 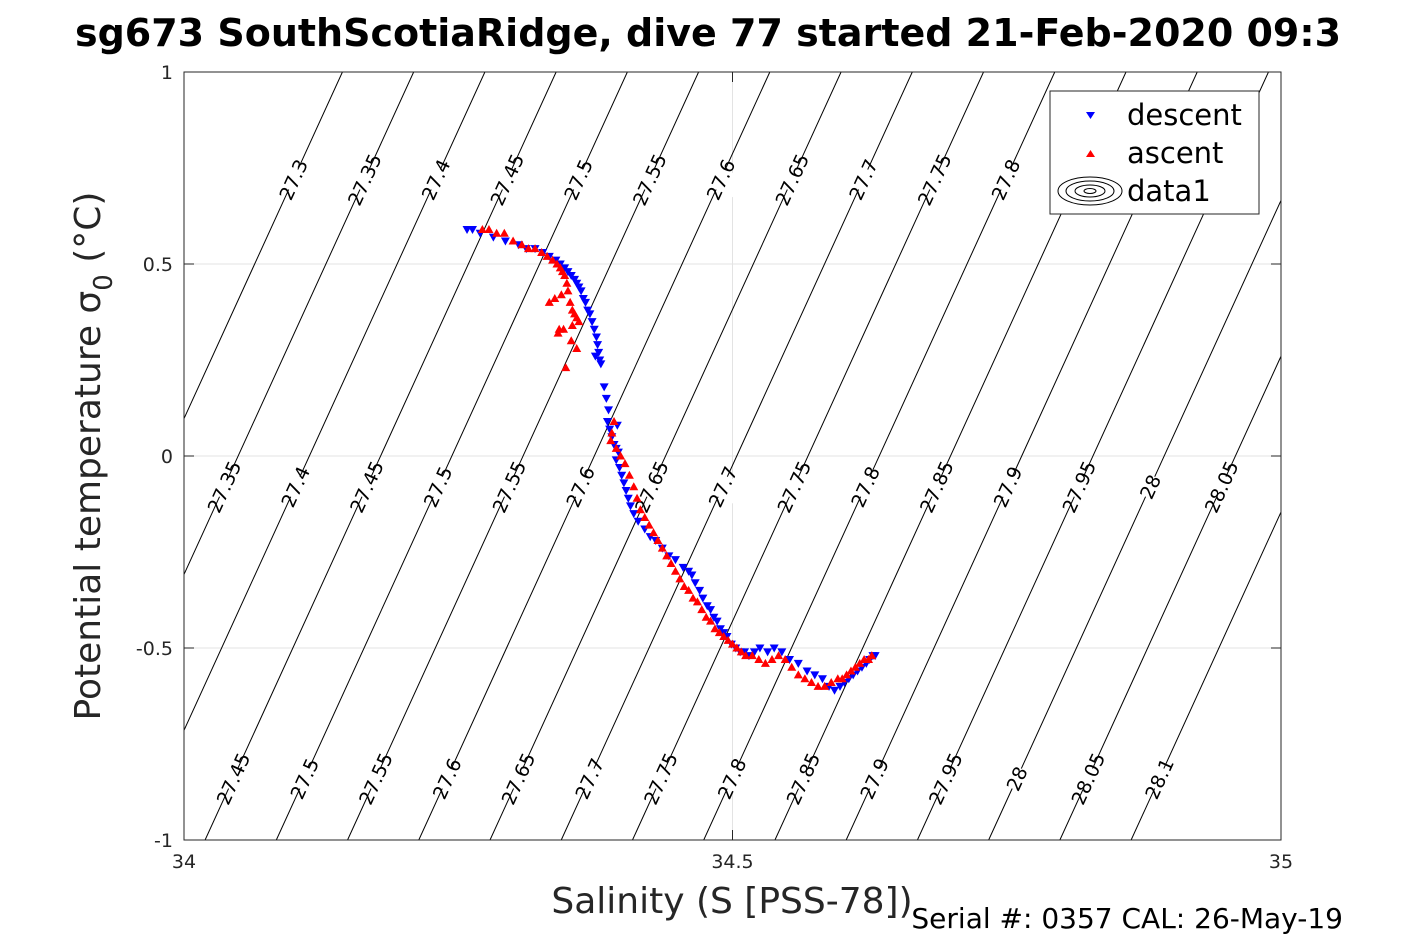 I want to click on data-points, so click(x=671, y=459).